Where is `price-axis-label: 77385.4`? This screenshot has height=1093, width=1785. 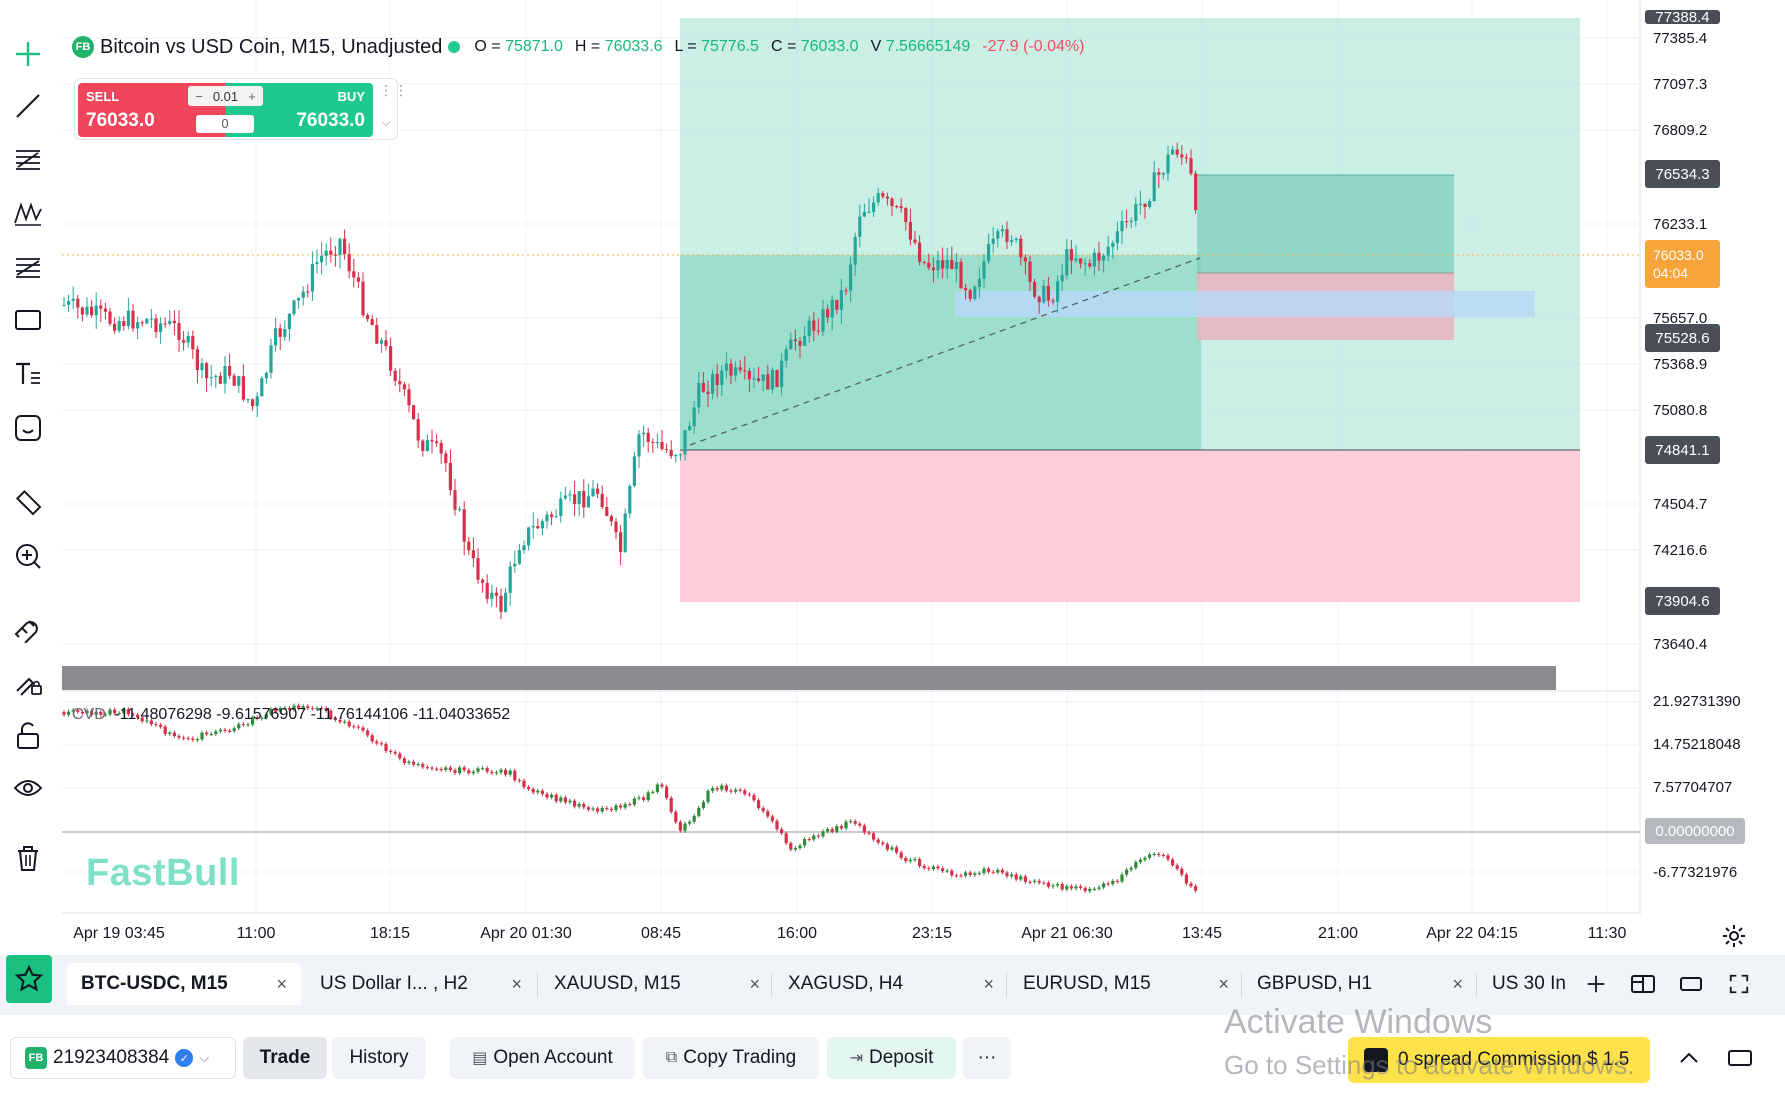
price-axis-label: 77385.4 is located at coordinates (1680, 38).